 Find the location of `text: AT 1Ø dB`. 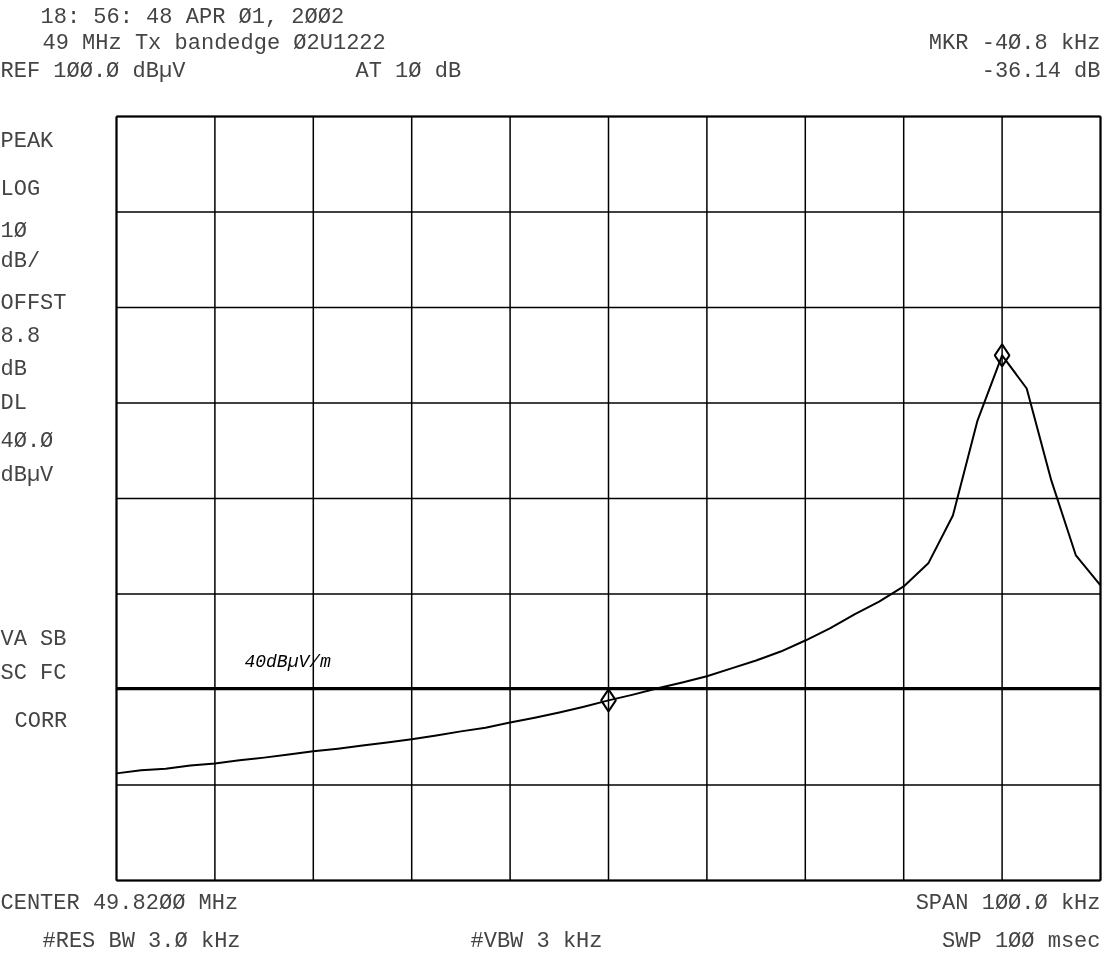

text: AT 1Ø dB is located at coordinates (408, 71).